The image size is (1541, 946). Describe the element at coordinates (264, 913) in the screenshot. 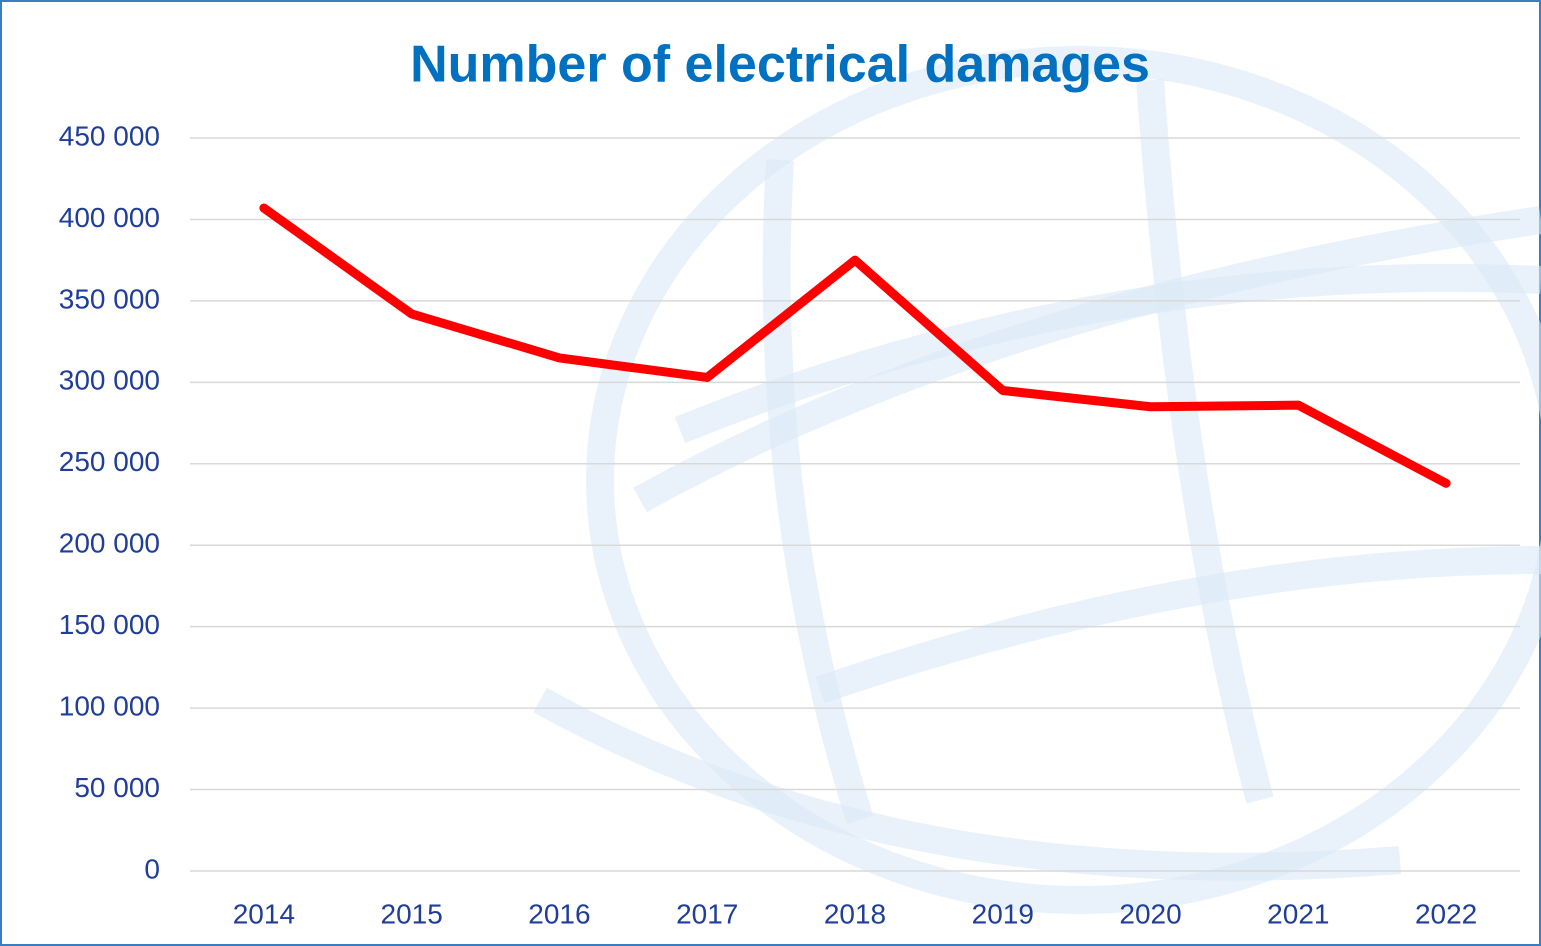

I see `x-tick-label: 2014` at that location.